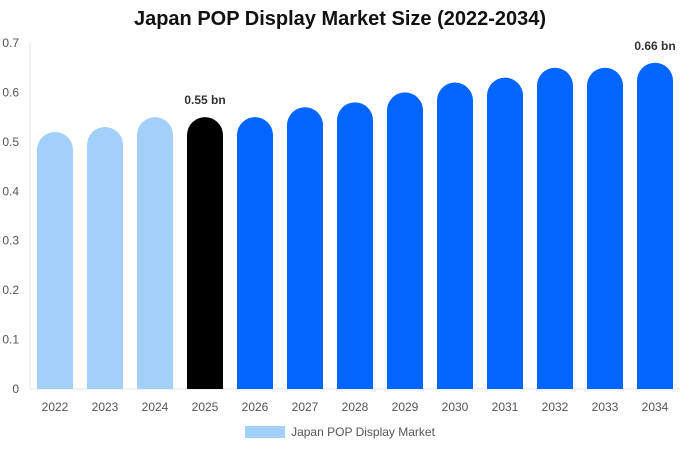 The image size is (680, 450). I want to click on x-tick-label: 2022, so click(55, 407).